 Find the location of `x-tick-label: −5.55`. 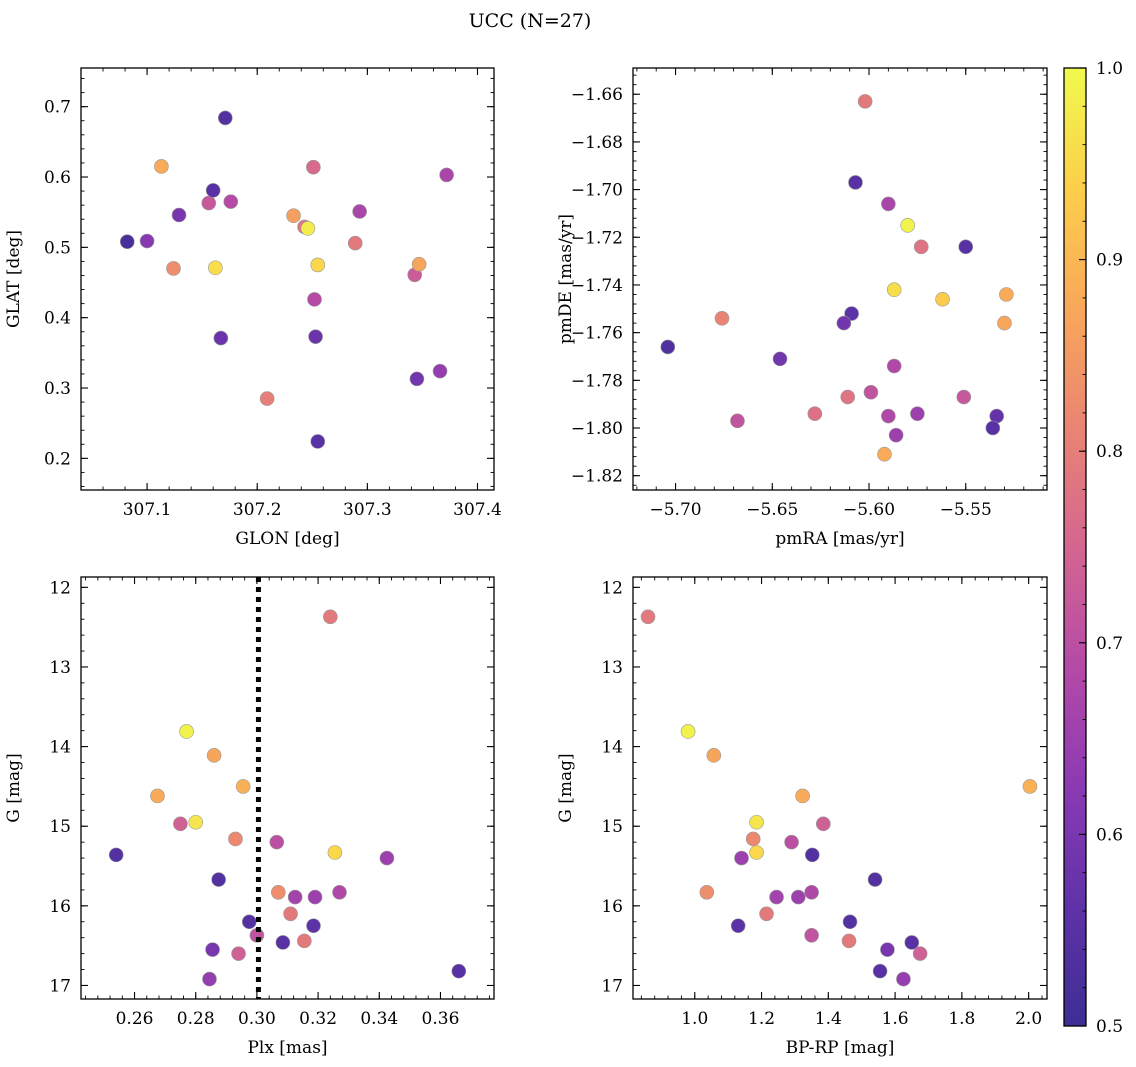

x-tick-label: −5.55 is located at coordinates (966, 510).